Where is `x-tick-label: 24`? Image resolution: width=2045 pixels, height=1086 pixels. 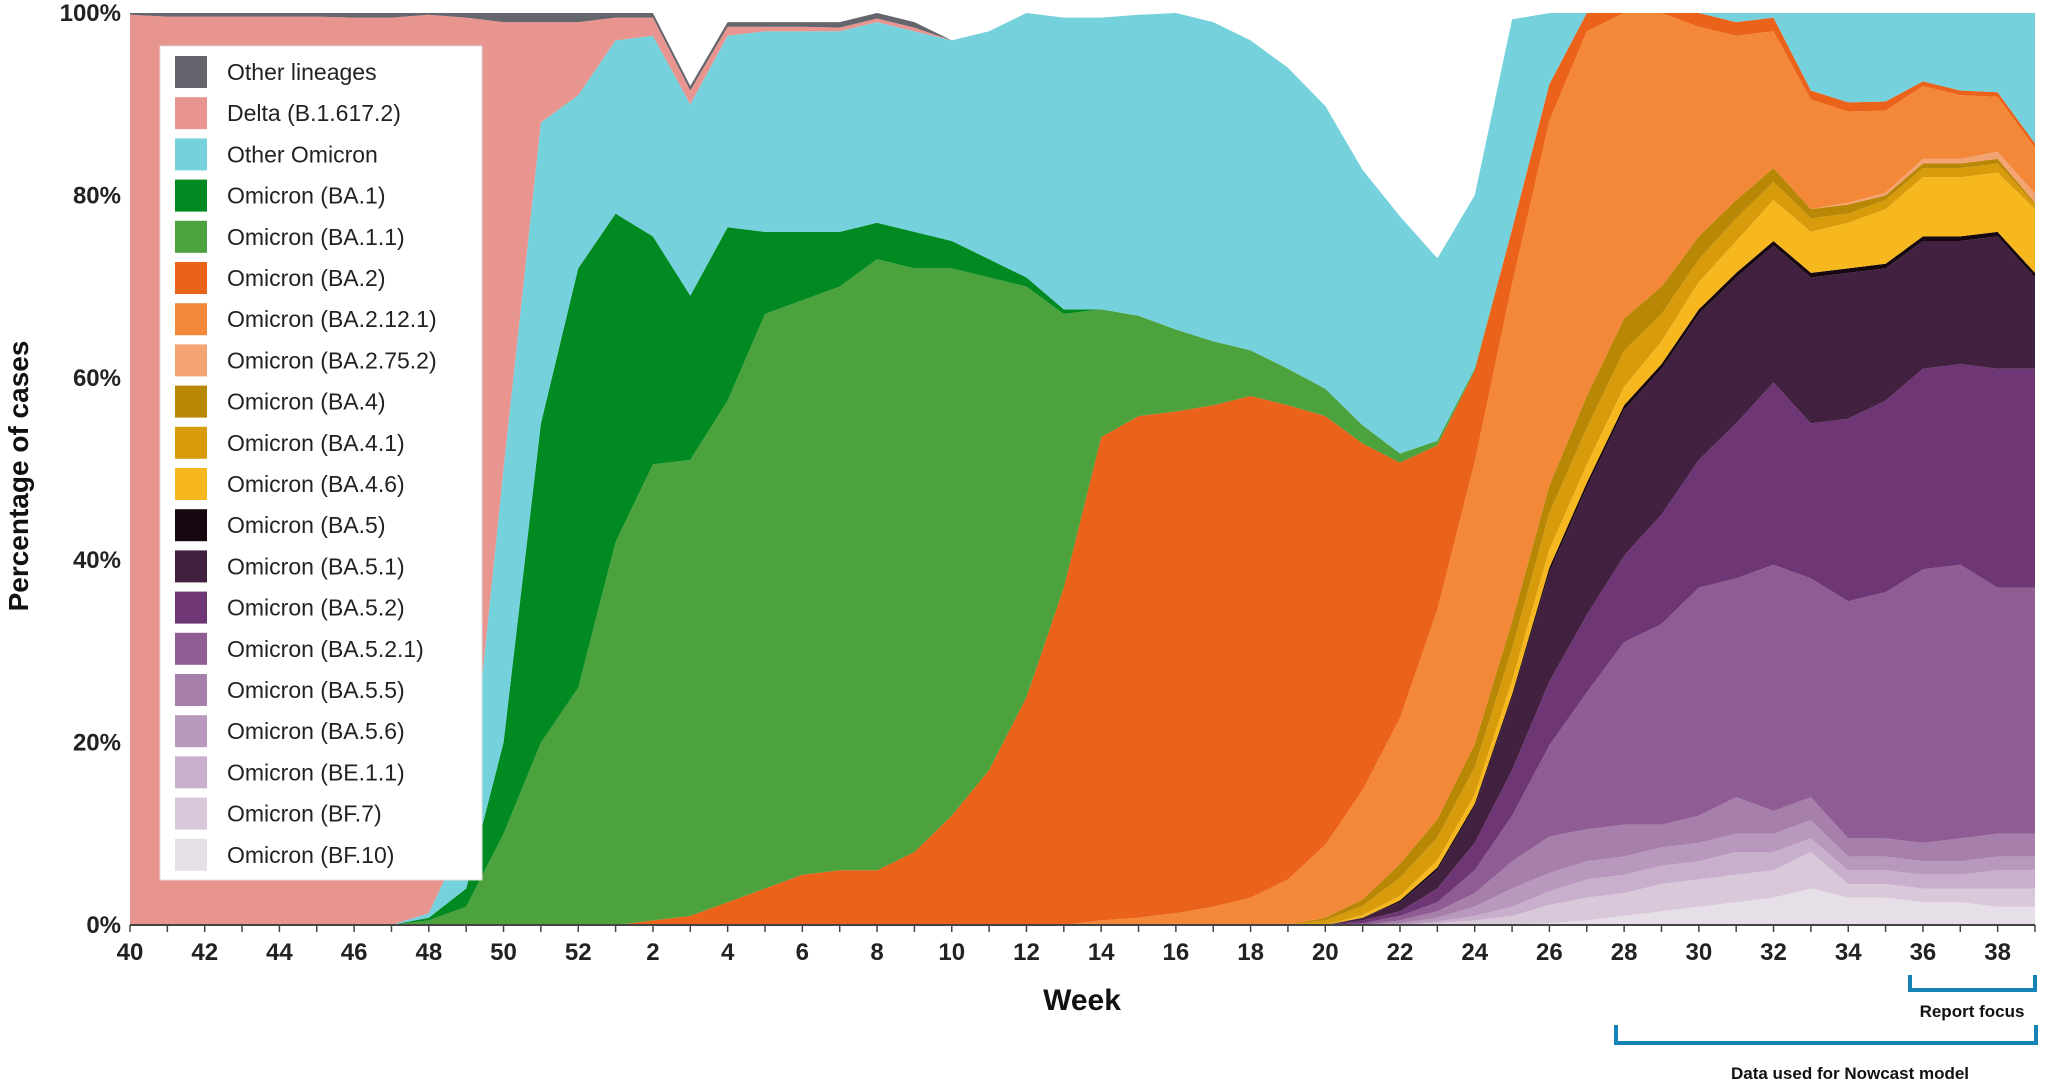
x-tick-label: 24 is located at coordinates (1474, 952).